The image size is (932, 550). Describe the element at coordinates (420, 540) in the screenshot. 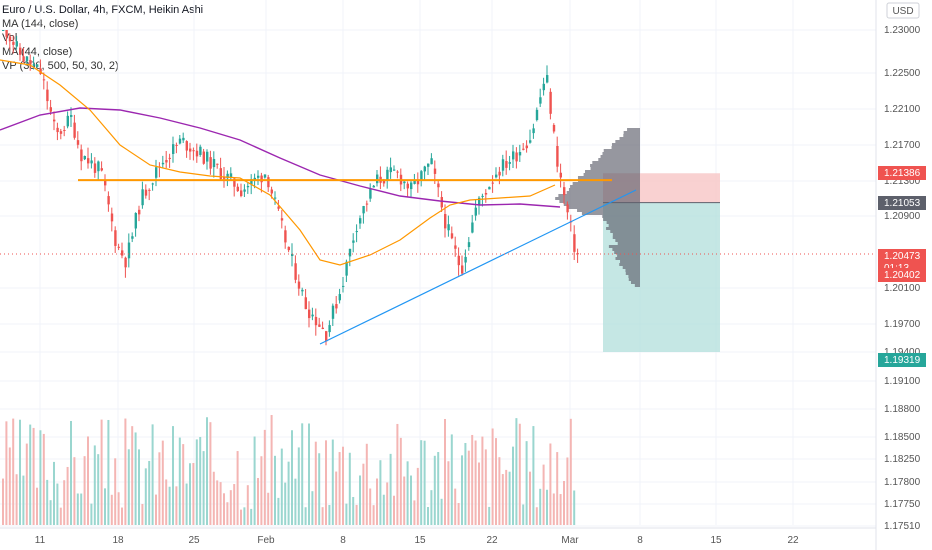

I see `x-tick-label: 15` at that location.